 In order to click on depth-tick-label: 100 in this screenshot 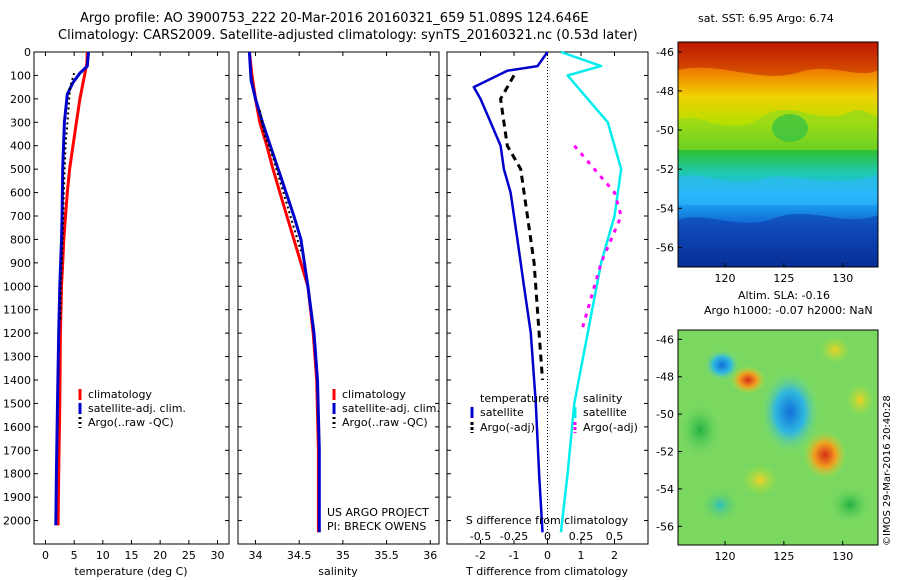, I will do `click(20, 75)`.